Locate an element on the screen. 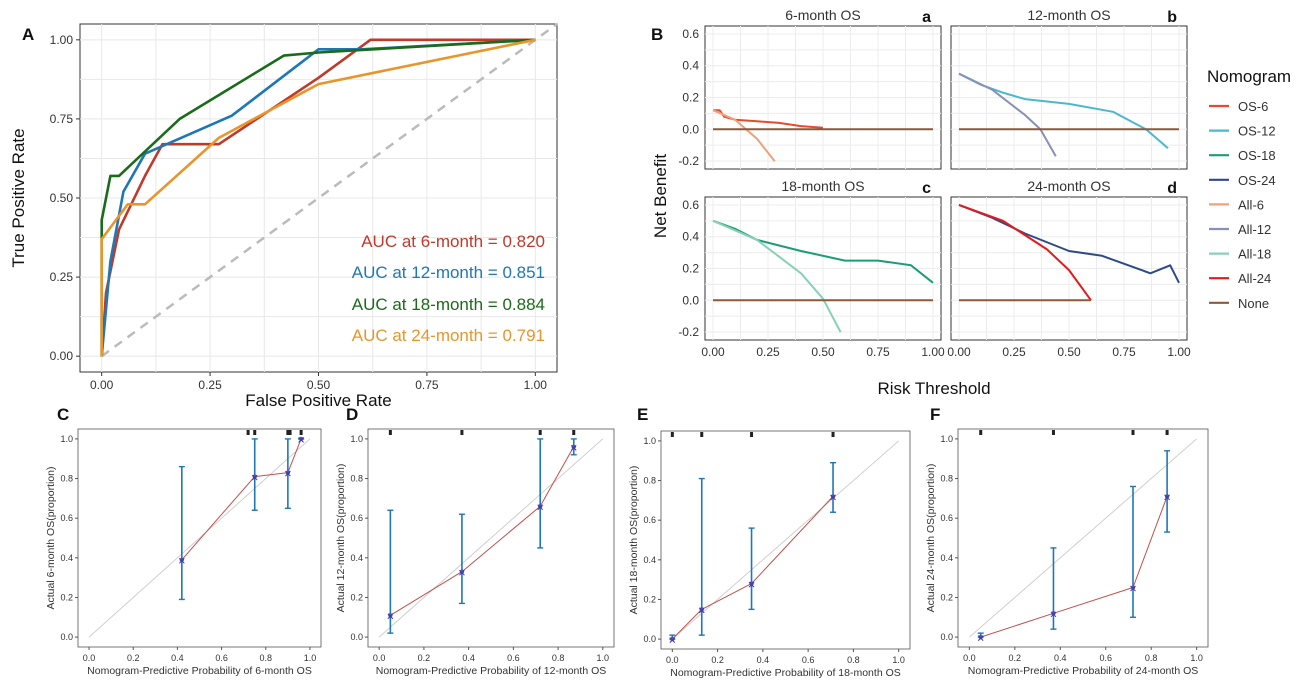 This screenshot has height=683, width=1296. dca-facet-title-b: 12-month OS is located at coordinates (1068, 15).